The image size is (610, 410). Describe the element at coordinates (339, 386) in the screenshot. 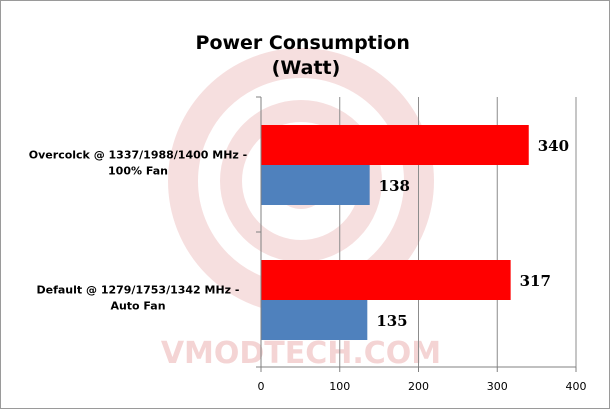

I see `x-tick-label: 100` at that location.